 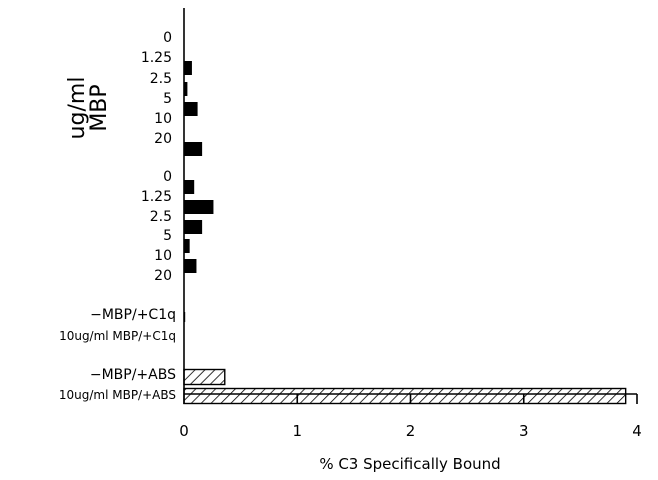 What do you see at coordinates (184, 431) in the screenshot?
I see `x-tick-label: 0` at bounding box center [184, 431].